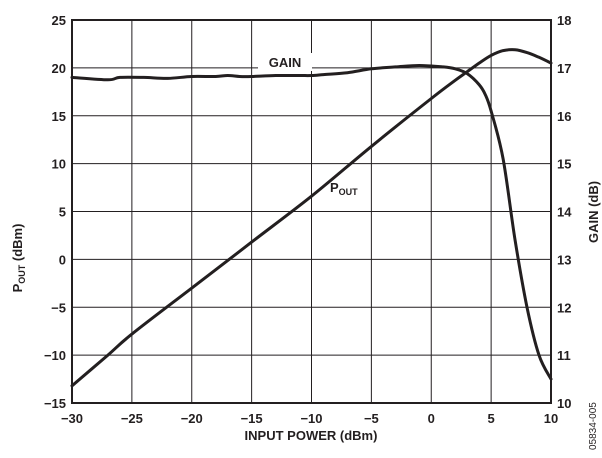  I want to click on y-left-tick-label: 15, so click(59, 116).